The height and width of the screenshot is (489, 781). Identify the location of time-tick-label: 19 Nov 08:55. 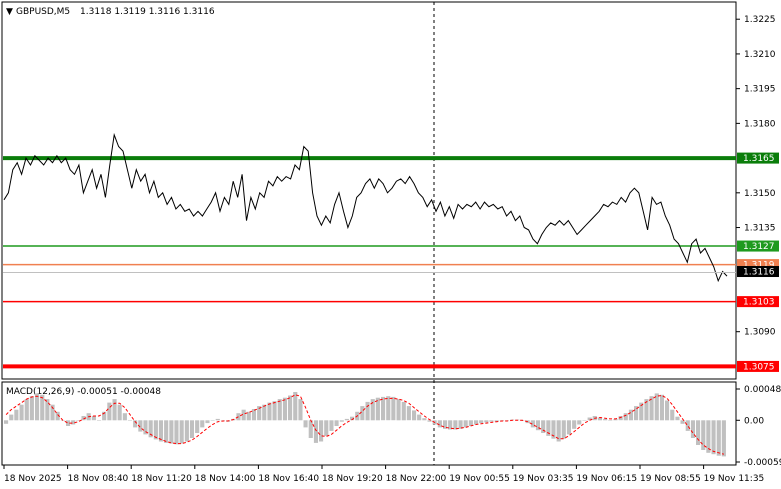
(670, 479).